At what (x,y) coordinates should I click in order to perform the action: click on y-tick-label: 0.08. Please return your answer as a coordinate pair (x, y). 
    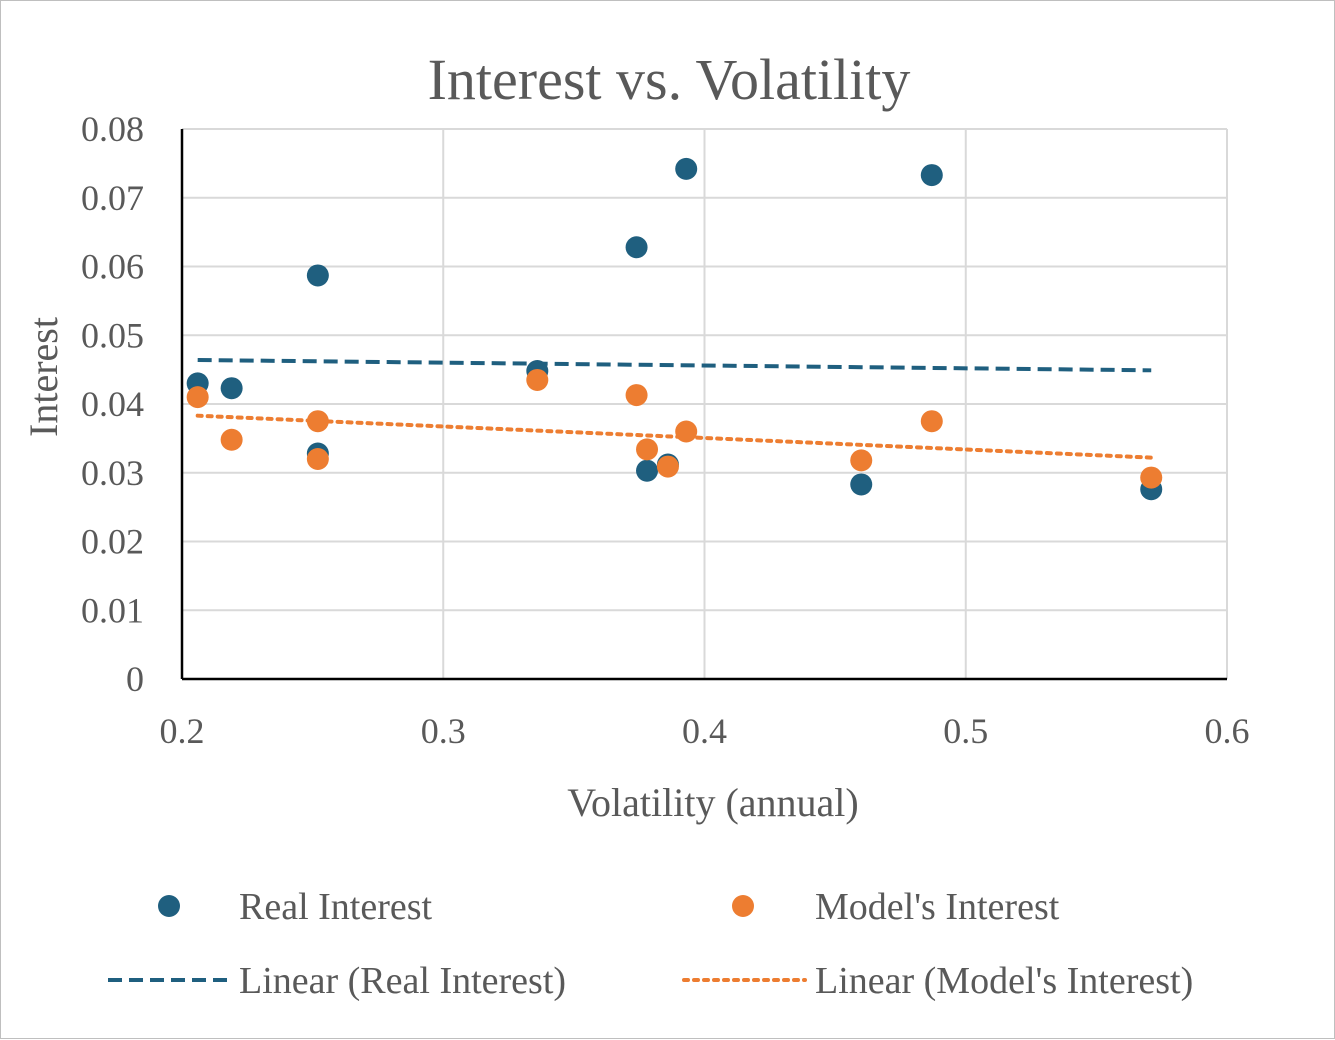
    Looking at the image, I should click on (112, 129).